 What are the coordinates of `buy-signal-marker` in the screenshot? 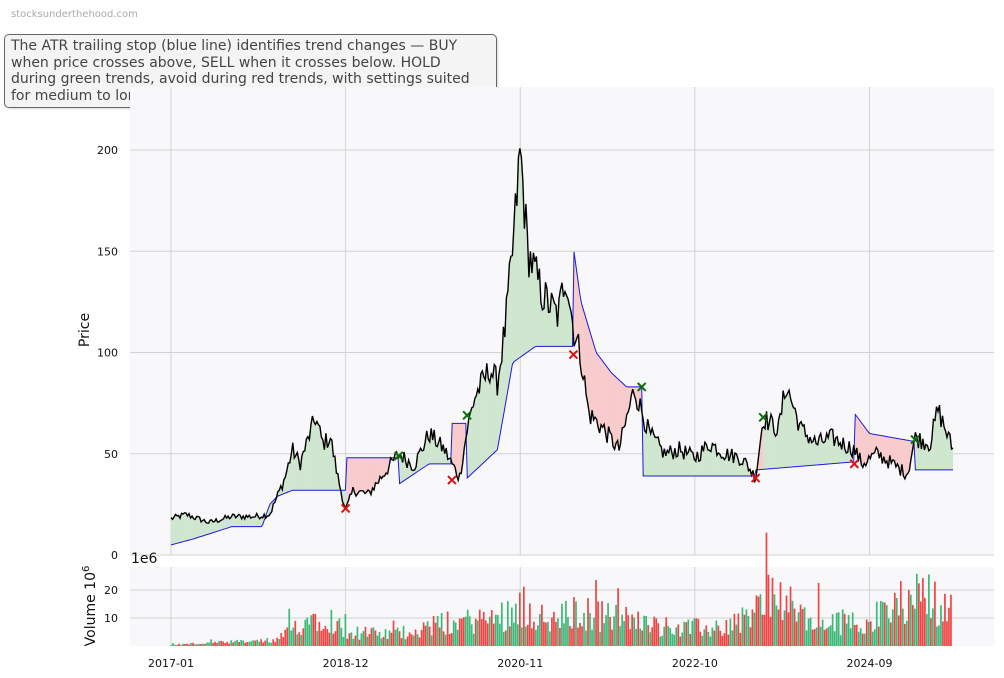 It's located at (467, 415).